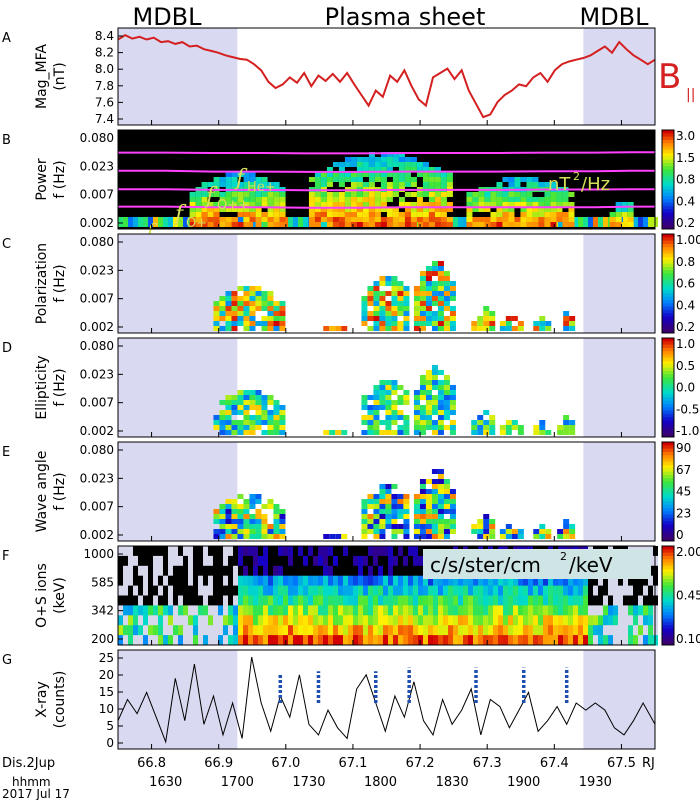 Image resolution: width=700 pixels, height=800 pixels. Describe the element at coordinates (685, 284) in the screenshot. I see `panel-c-colorbar-label: 0.6` at that location.